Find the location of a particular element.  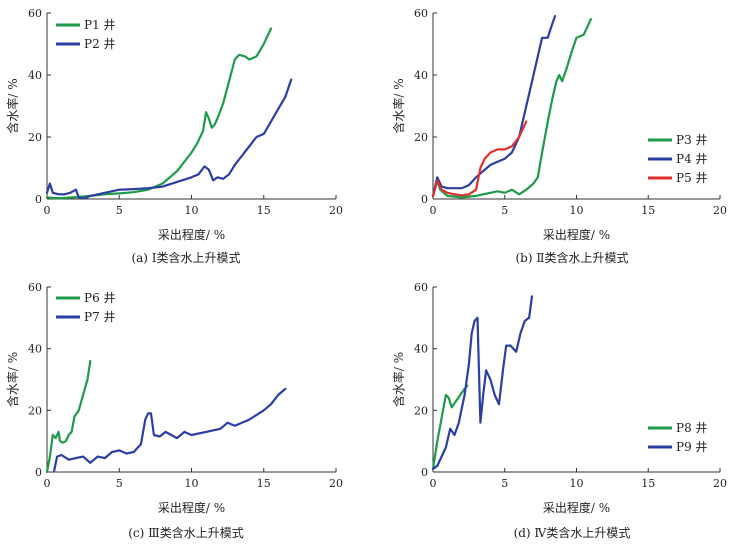

series-line-p4 is located at coordinates (494, 106).